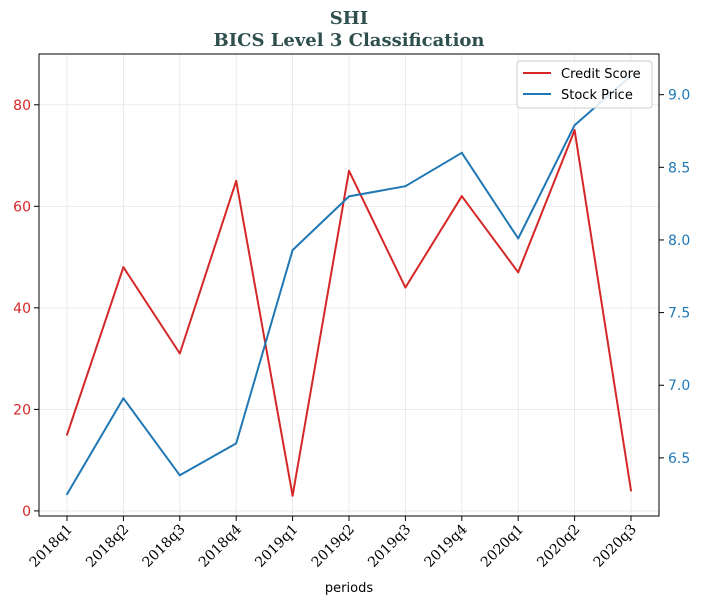 This screenshot has width=703, height=605. I want to click on chart-title: SHI, so click(349, 18).